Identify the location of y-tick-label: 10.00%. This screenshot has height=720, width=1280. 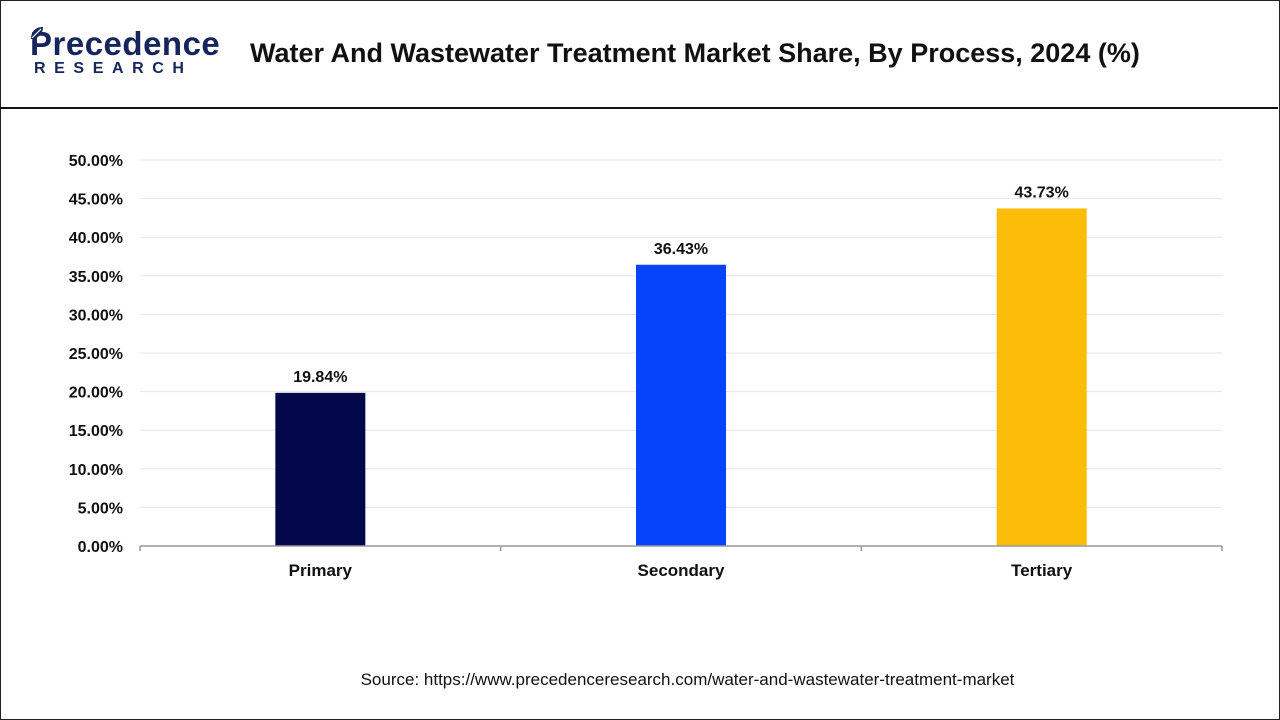
(96, 470).